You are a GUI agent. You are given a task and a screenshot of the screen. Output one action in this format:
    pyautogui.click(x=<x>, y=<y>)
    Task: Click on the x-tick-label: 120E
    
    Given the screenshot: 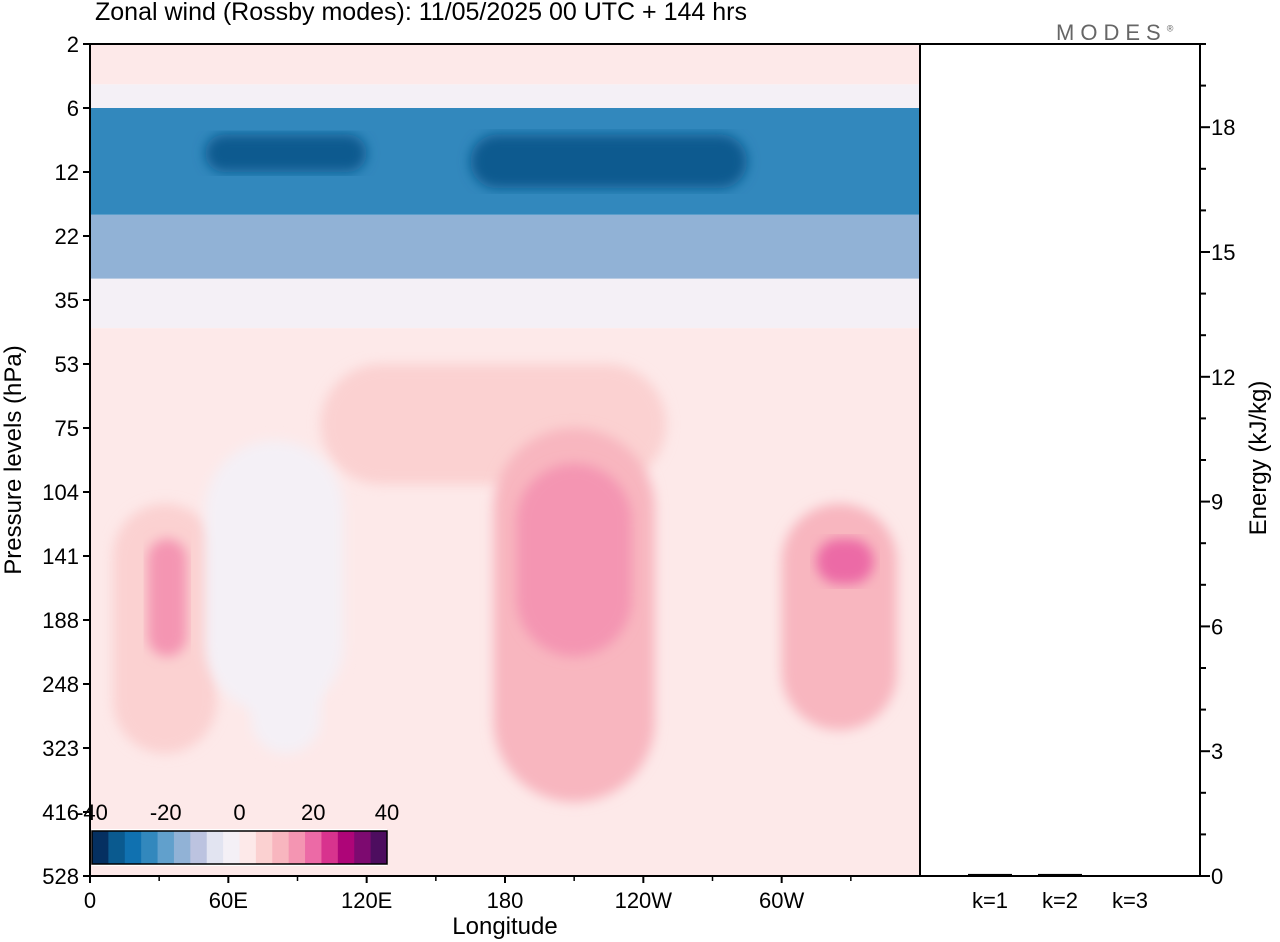 What is the action you would take?
    pyautogui.click(x=366, y=900)
    